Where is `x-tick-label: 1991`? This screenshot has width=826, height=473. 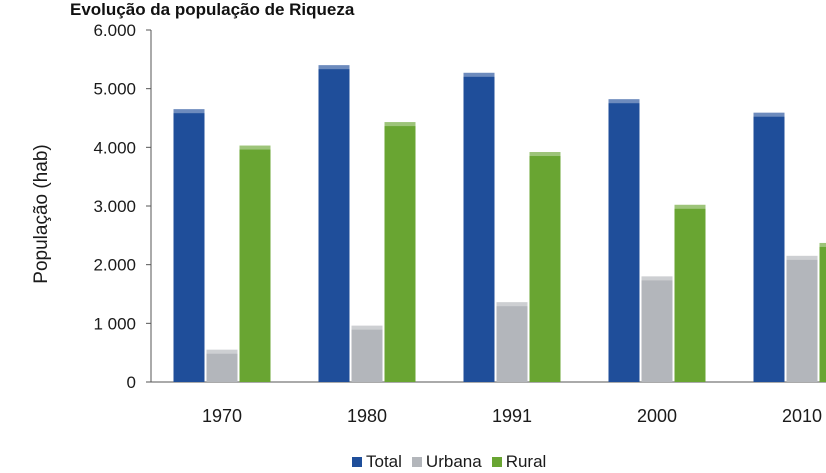
x-tick-label: 1991 is located at coordinates (512, 416).